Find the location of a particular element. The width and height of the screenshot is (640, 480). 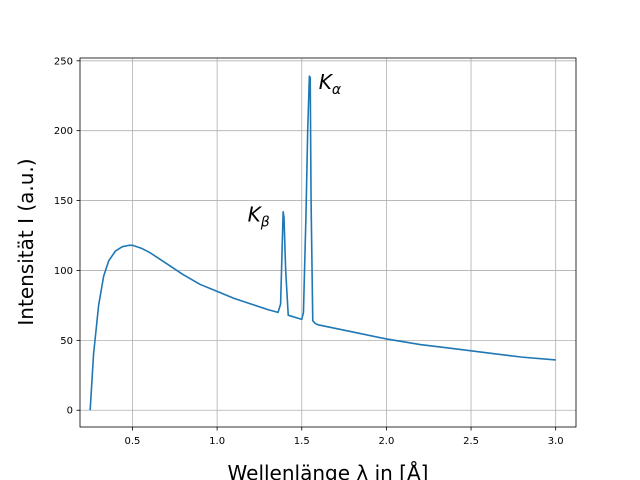

x-tick-label: 2.0 is located at coordinates (386, 441).